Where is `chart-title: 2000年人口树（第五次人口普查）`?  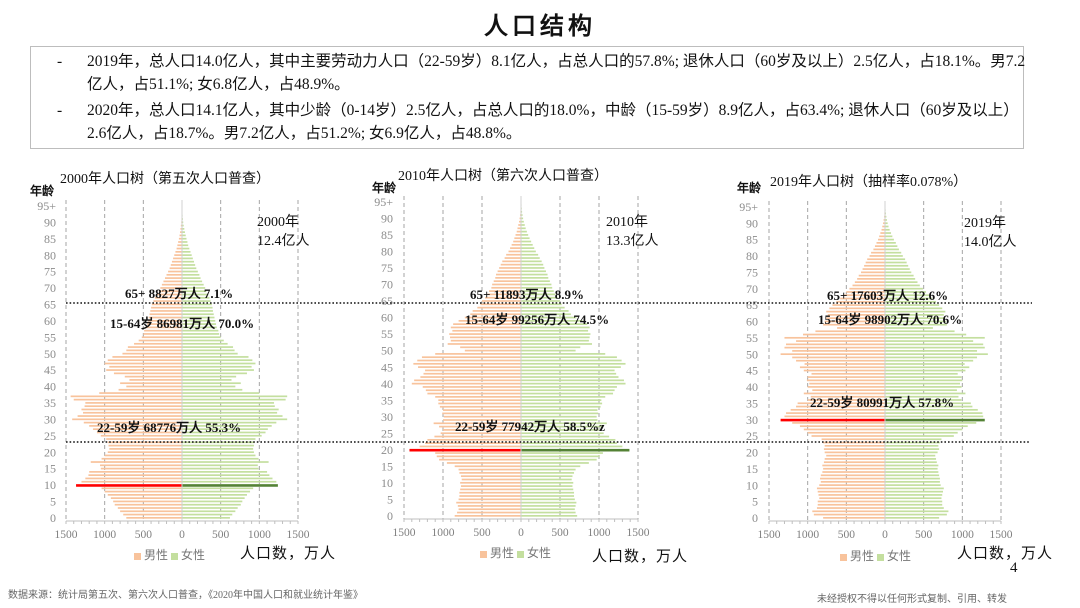
chart-title: 2000年人口树（第五次人口普查） is located at coordinates (165, 179).